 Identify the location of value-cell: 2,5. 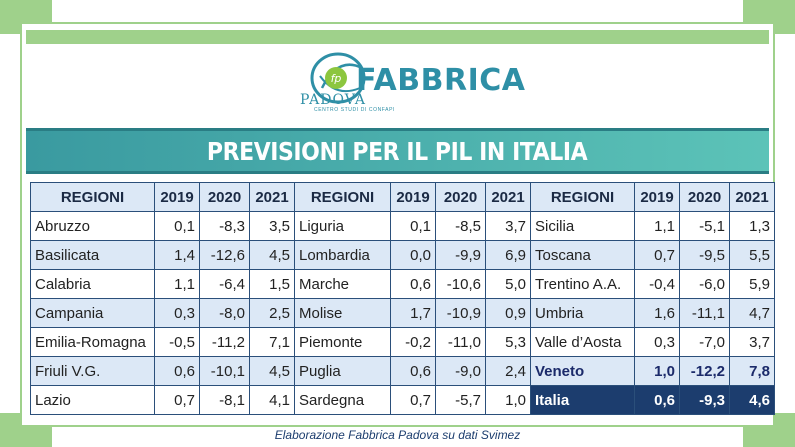
(272, 313).